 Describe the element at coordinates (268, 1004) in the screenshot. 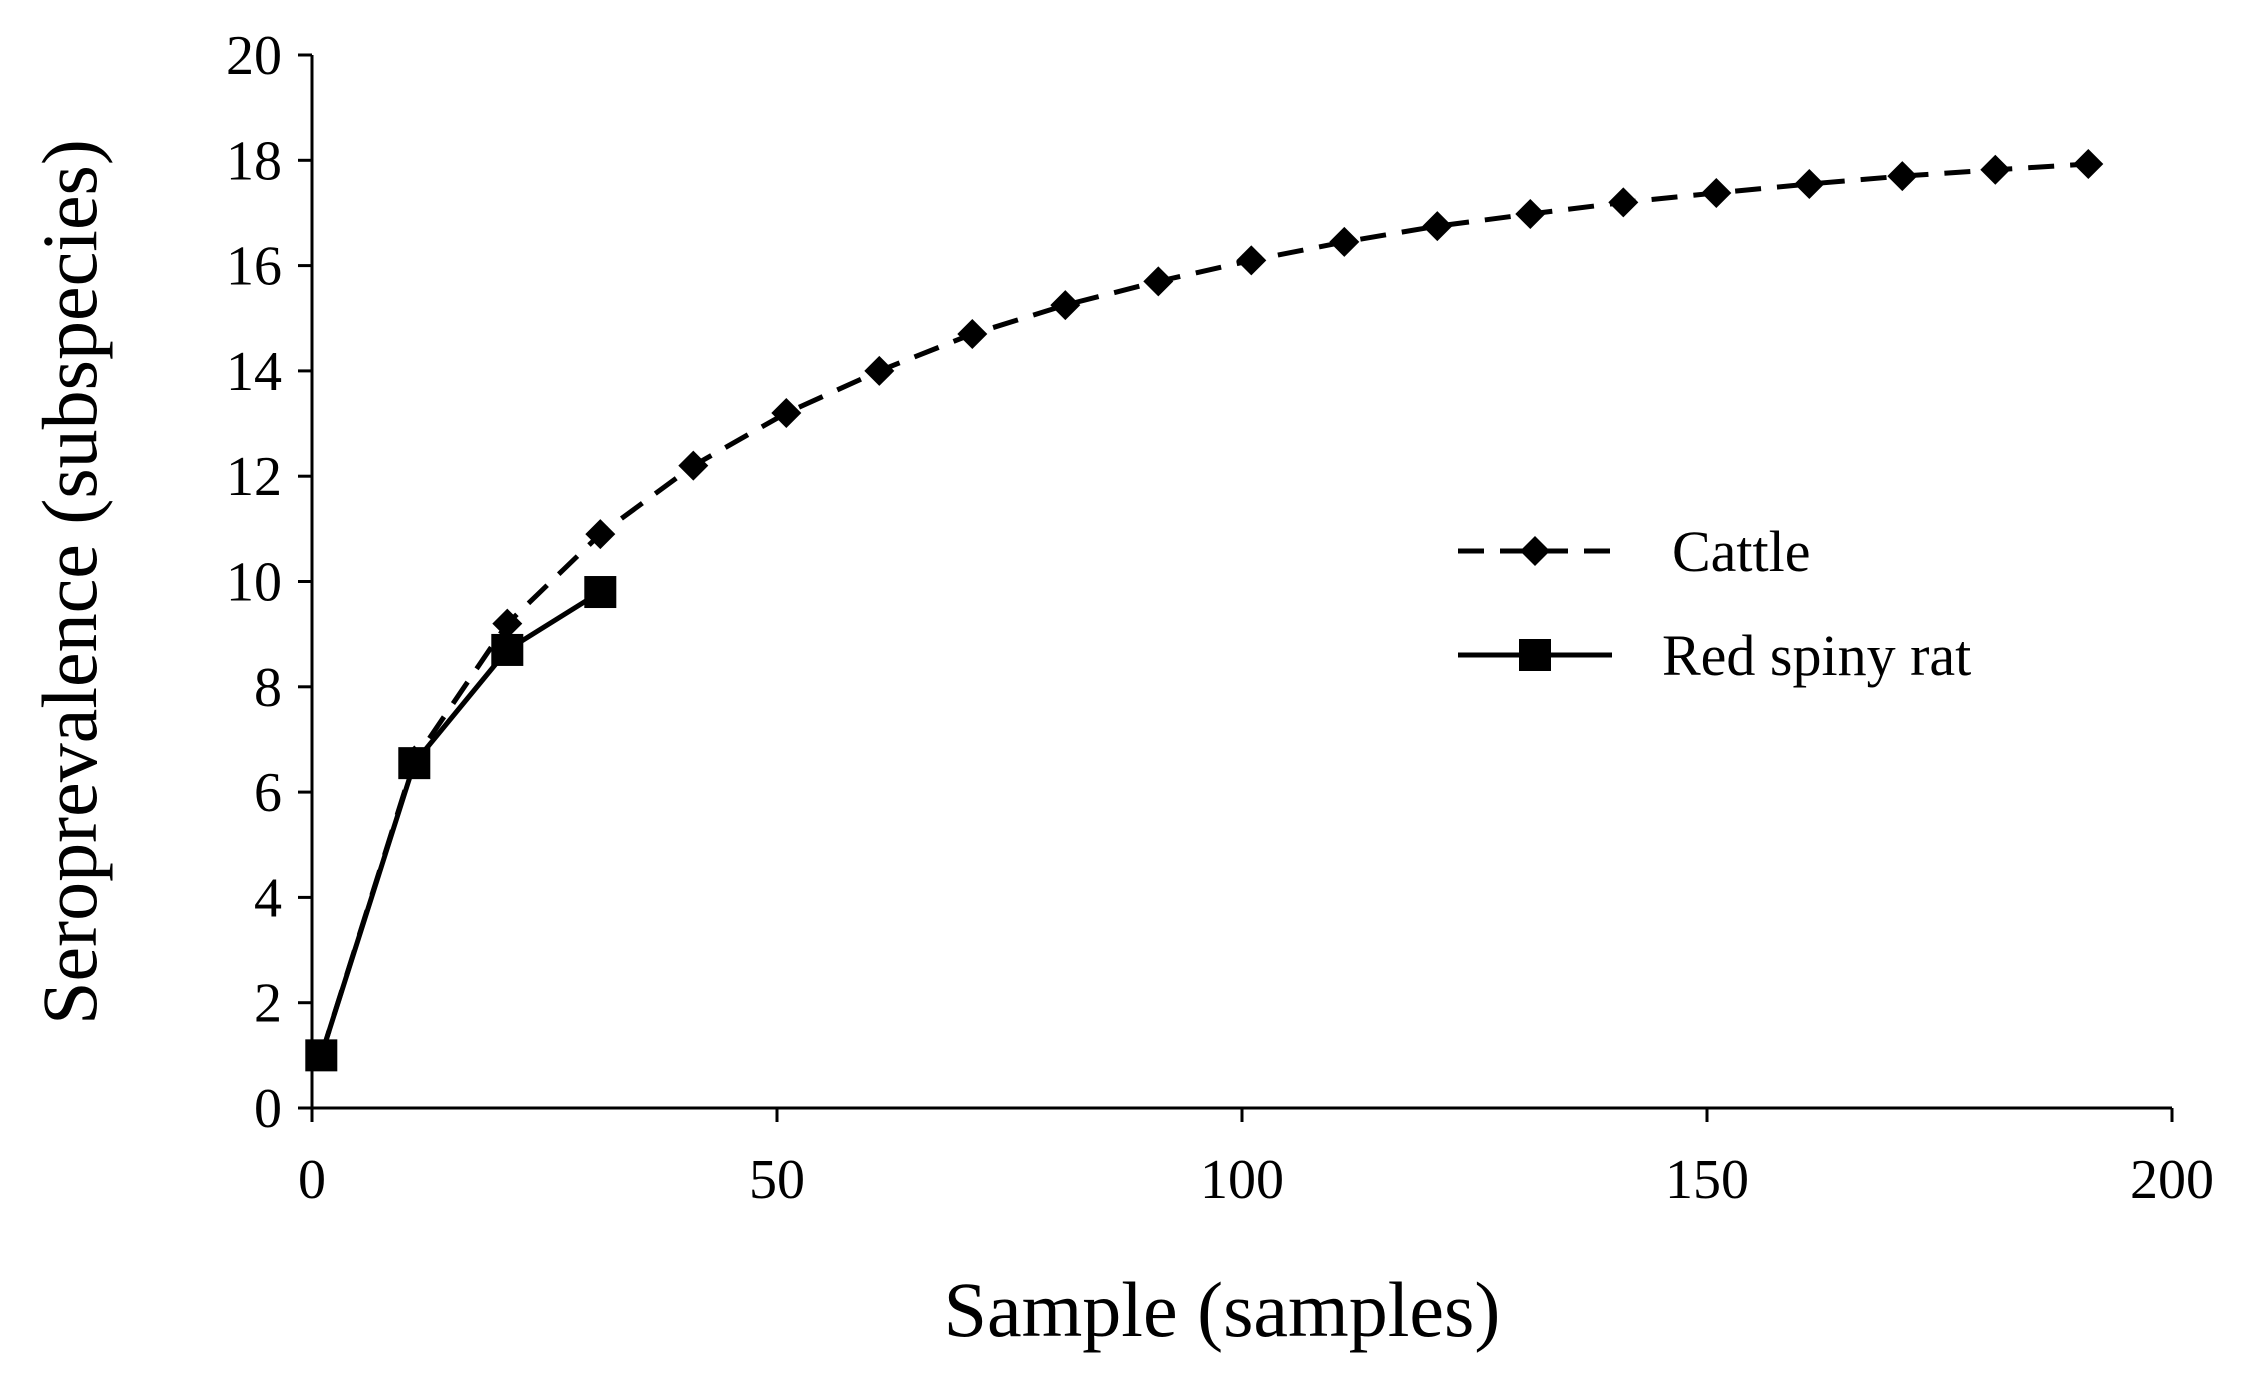

I see `y-tick-label: 2` at that location.